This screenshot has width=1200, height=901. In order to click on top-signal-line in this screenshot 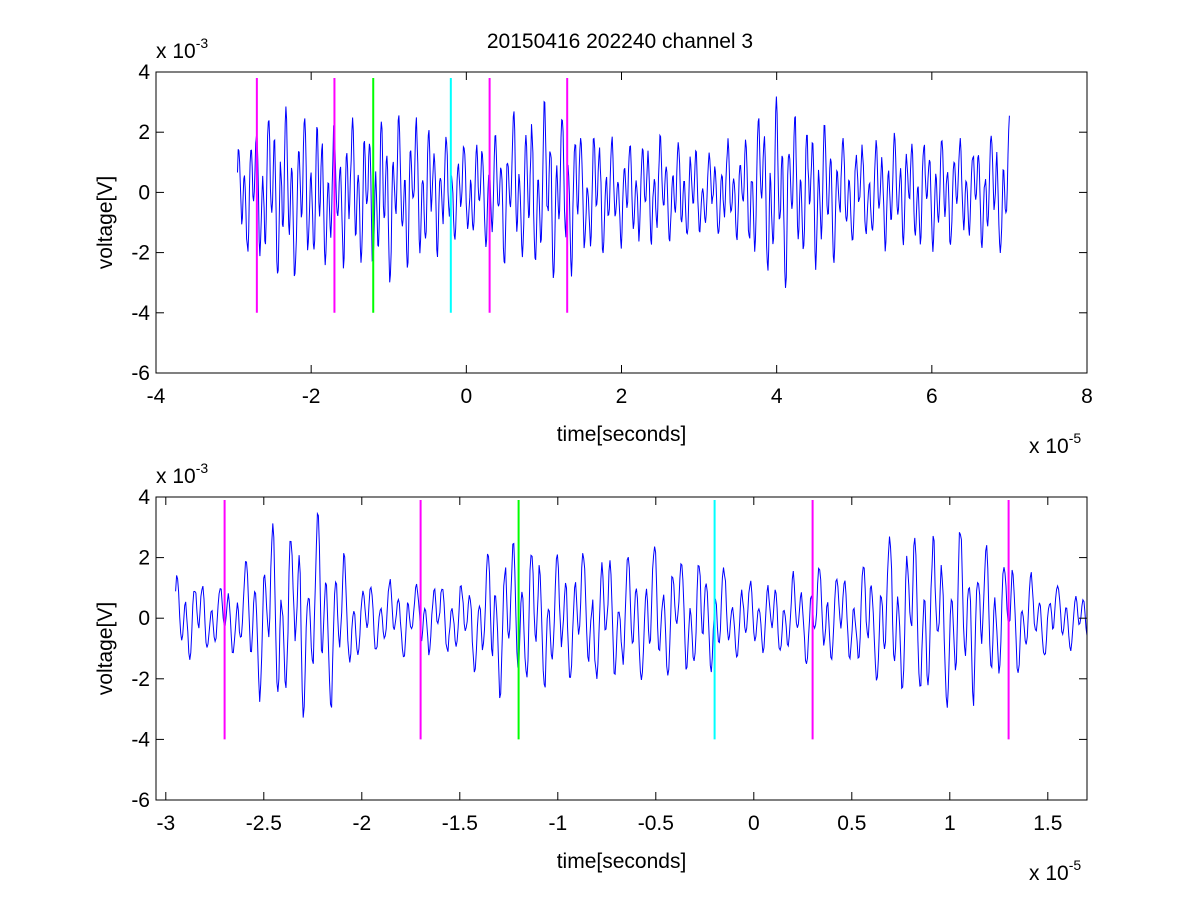, I will do `click(623, 192)`.